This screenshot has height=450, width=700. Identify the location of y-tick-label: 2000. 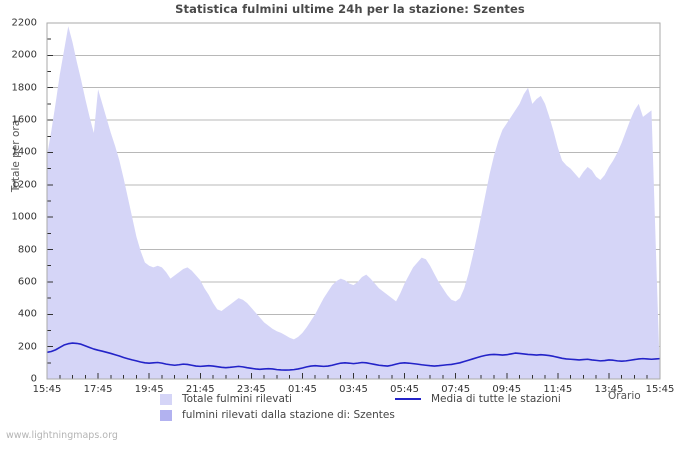
(24, 55).